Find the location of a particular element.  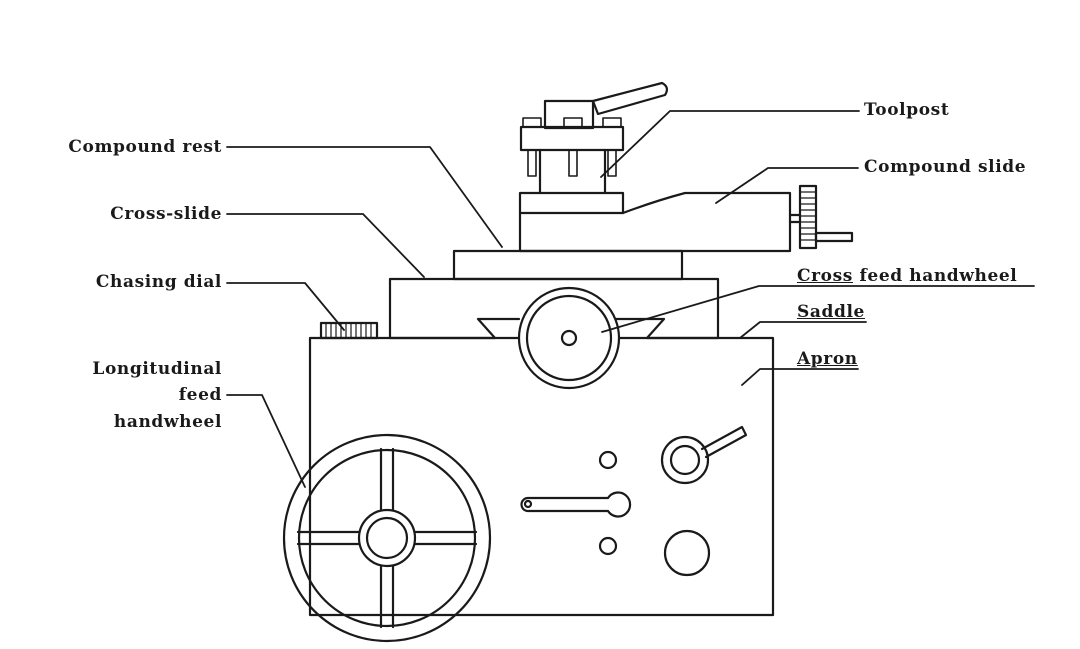

label-cross-feed-handwheel: Cross feed handwheel is located at coordinates (907, 276).